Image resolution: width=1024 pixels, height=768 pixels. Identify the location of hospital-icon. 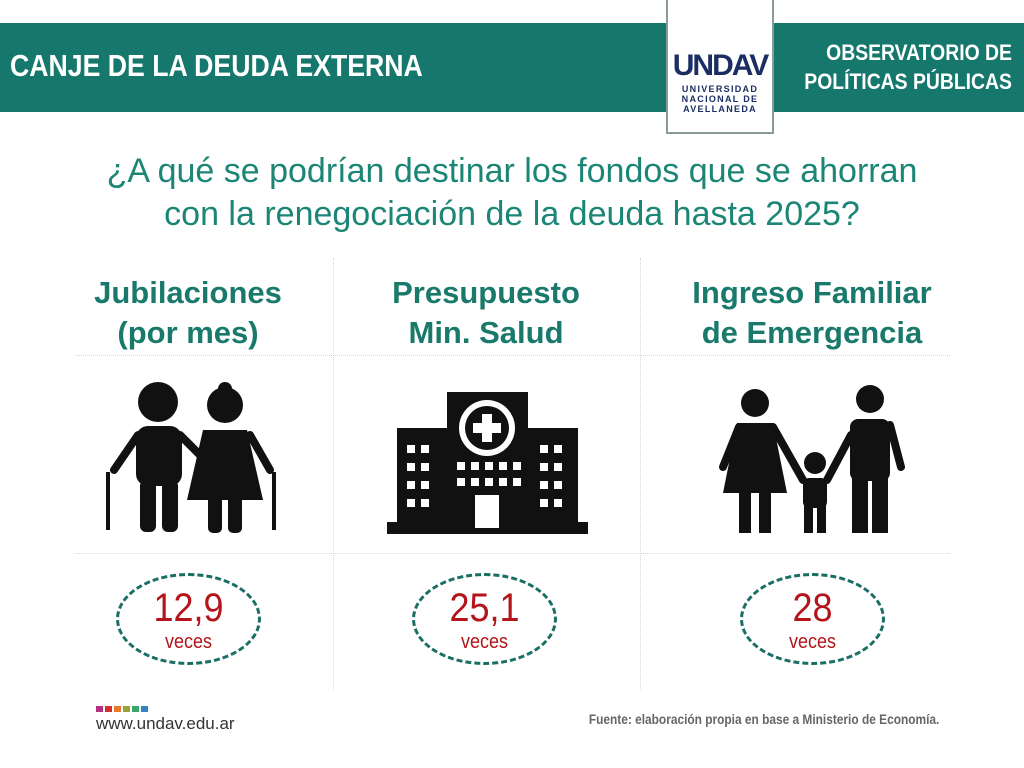
(487, 463).